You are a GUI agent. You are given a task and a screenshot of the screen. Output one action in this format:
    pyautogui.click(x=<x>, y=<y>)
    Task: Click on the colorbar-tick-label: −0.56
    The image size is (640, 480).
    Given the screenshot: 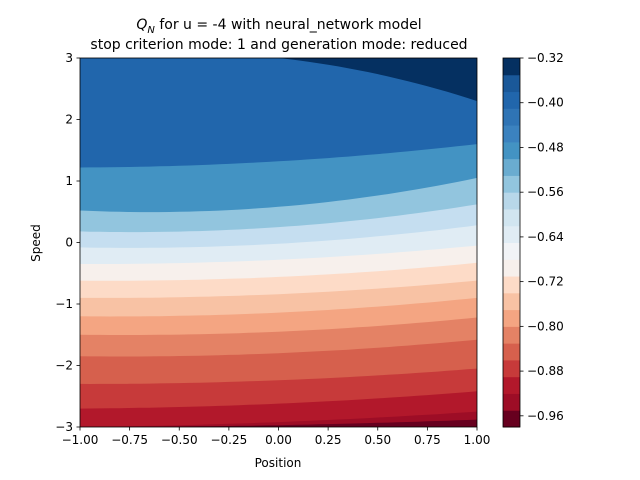 What is the action you would take?
    pyautogui.click(x=545, y=192)
    